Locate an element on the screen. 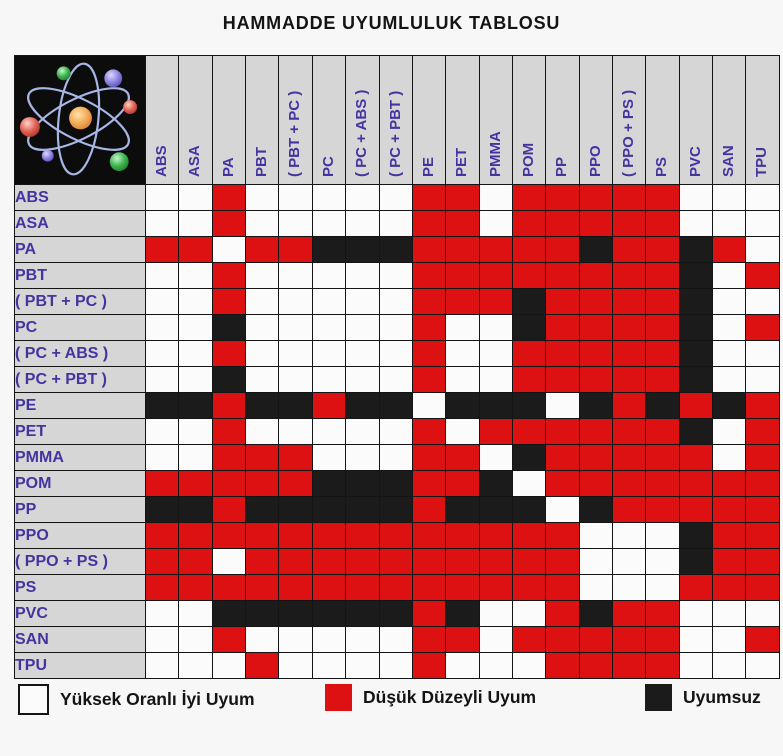  column-header-san: SAN is located at coordinates (729, 120).